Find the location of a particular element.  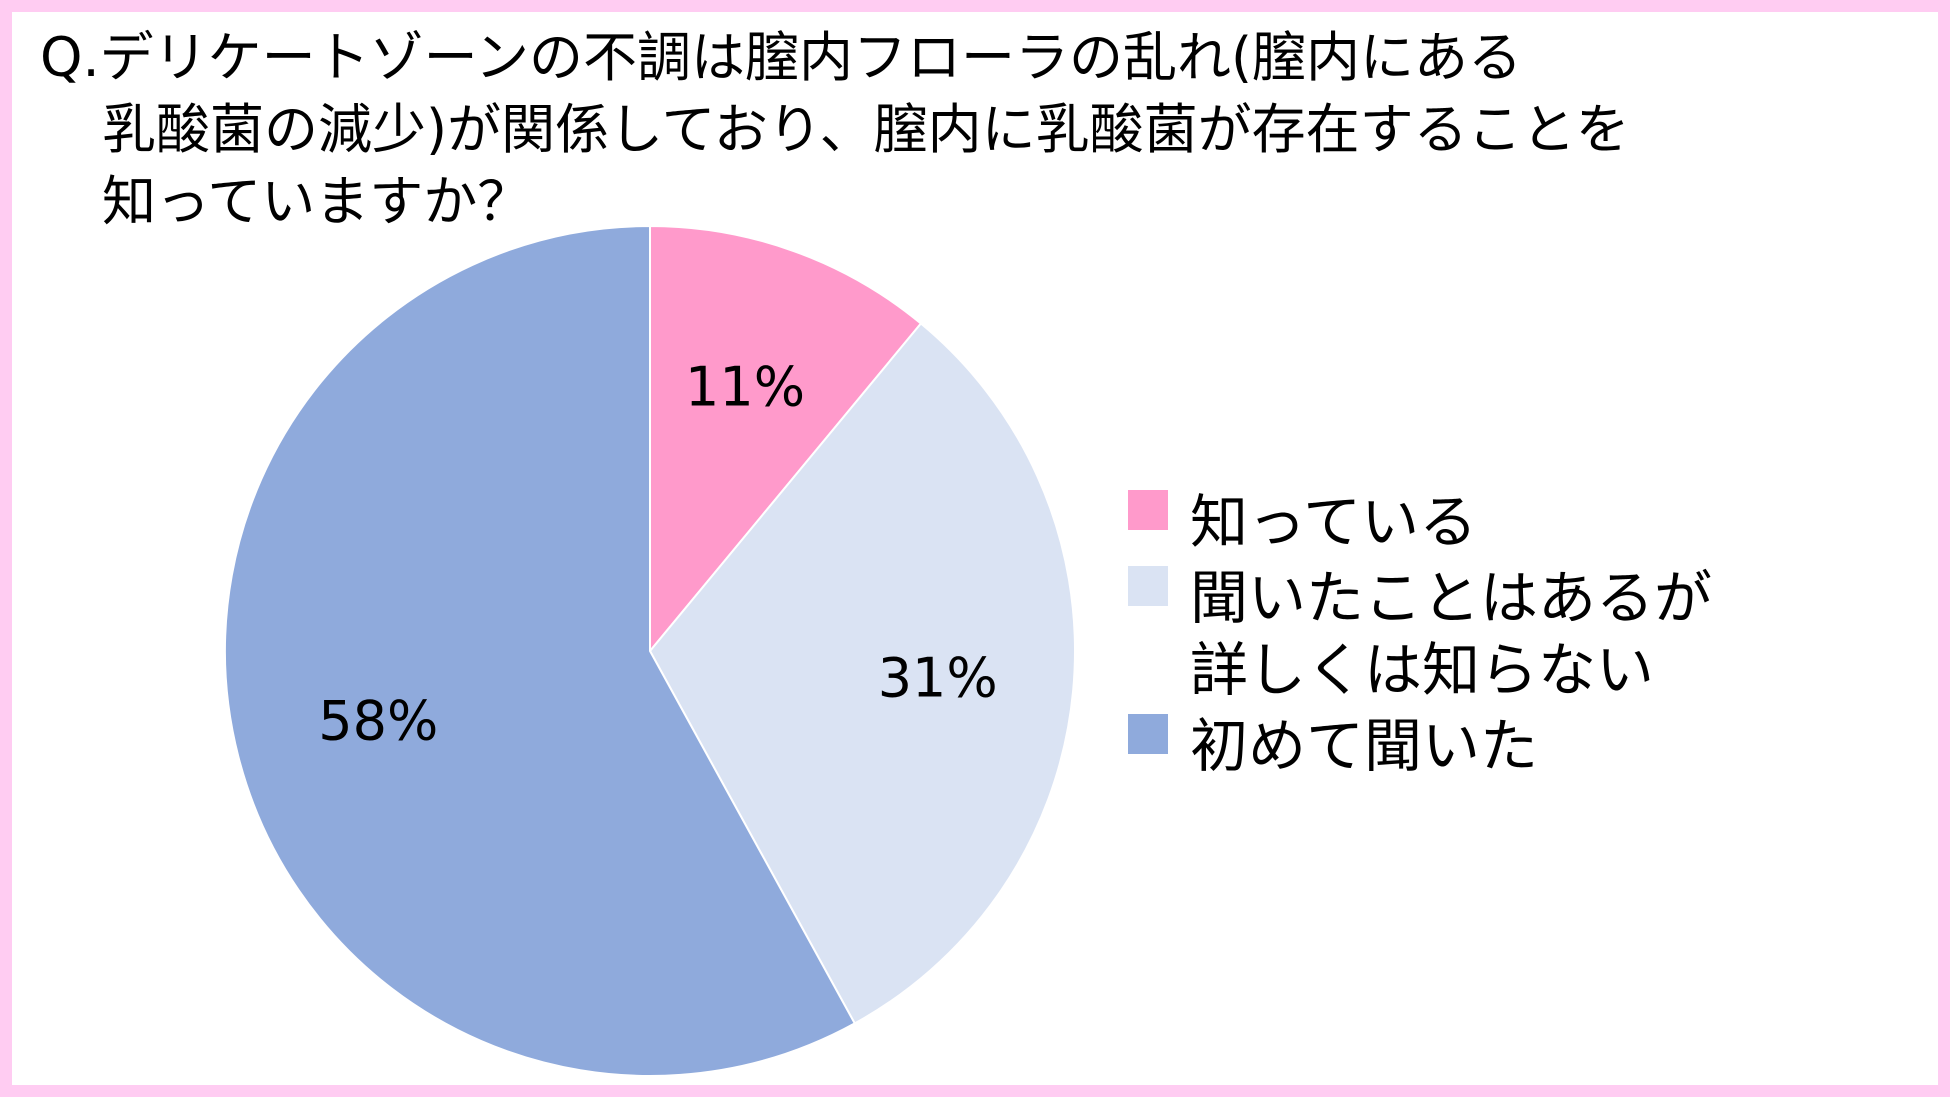

legend-label-heard-line-2: 詳しくは知らない is located at coordinates (1422, 670).